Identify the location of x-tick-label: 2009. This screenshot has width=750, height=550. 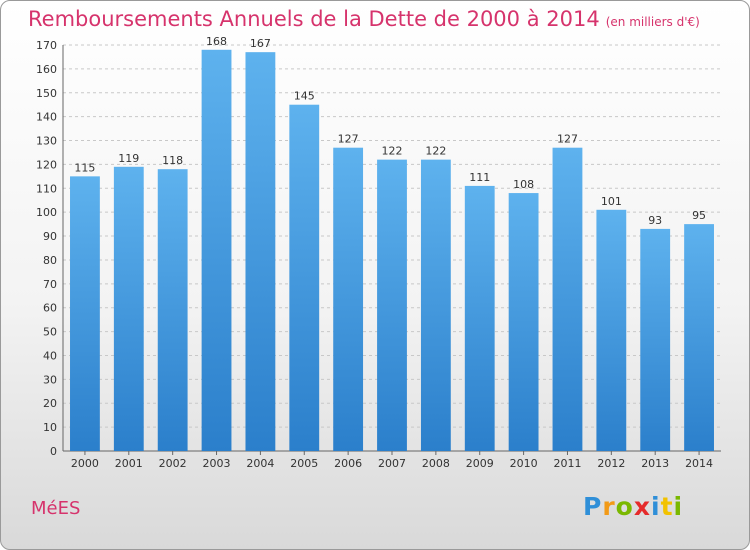
(480, 463).